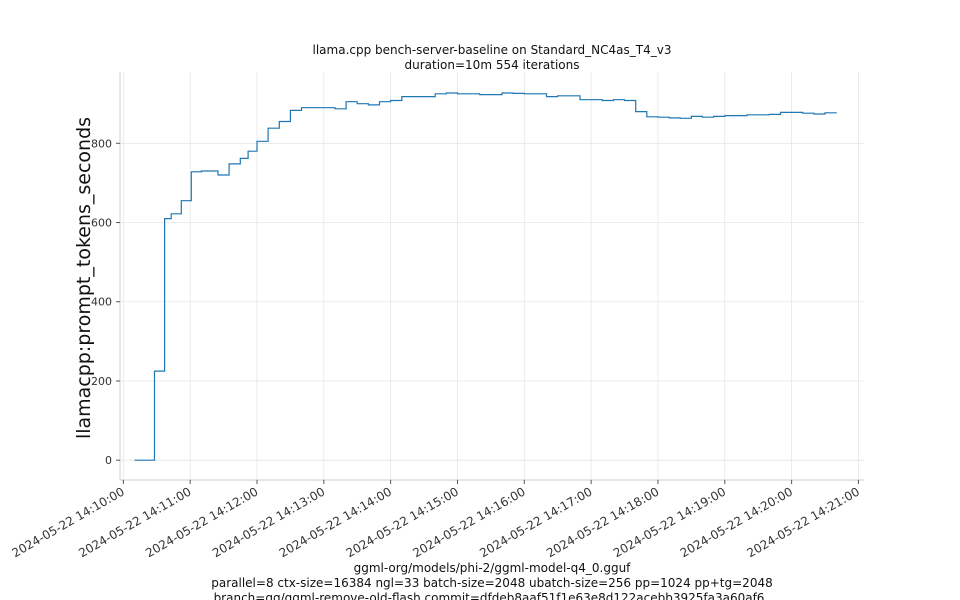 The image size is (960, 600). What do you see at coordinates (108, 460) in the screenshot?
I see `y-tick-label: 0` at bounding box center [108, 460].